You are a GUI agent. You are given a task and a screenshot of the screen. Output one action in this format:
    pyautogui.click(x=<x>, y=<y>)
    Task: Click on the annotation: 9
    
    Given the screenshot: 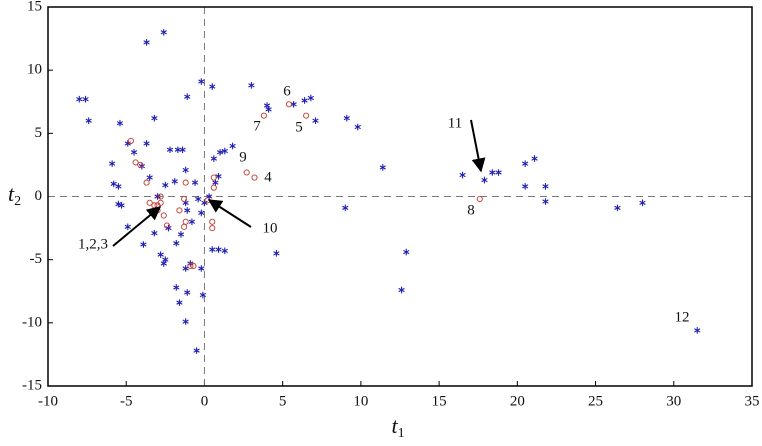 What is the action you would take?
    pyautogui.click(x=243, y=157)
    